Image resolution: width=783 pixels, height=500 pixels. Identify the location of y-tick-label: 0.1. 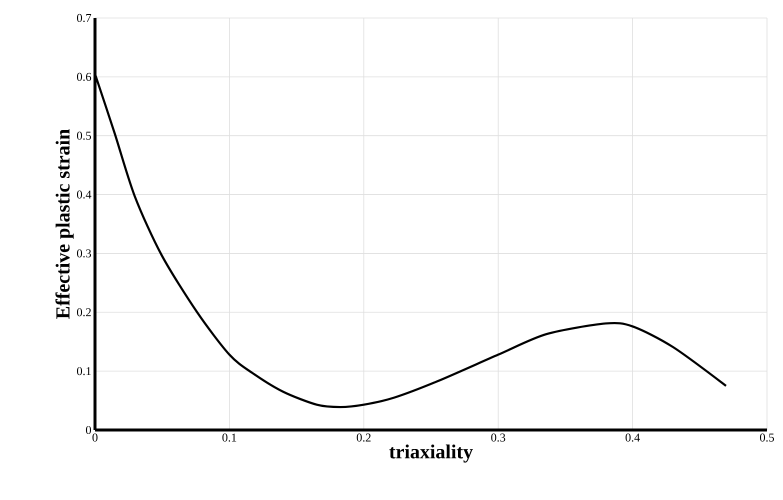
(83, 371).